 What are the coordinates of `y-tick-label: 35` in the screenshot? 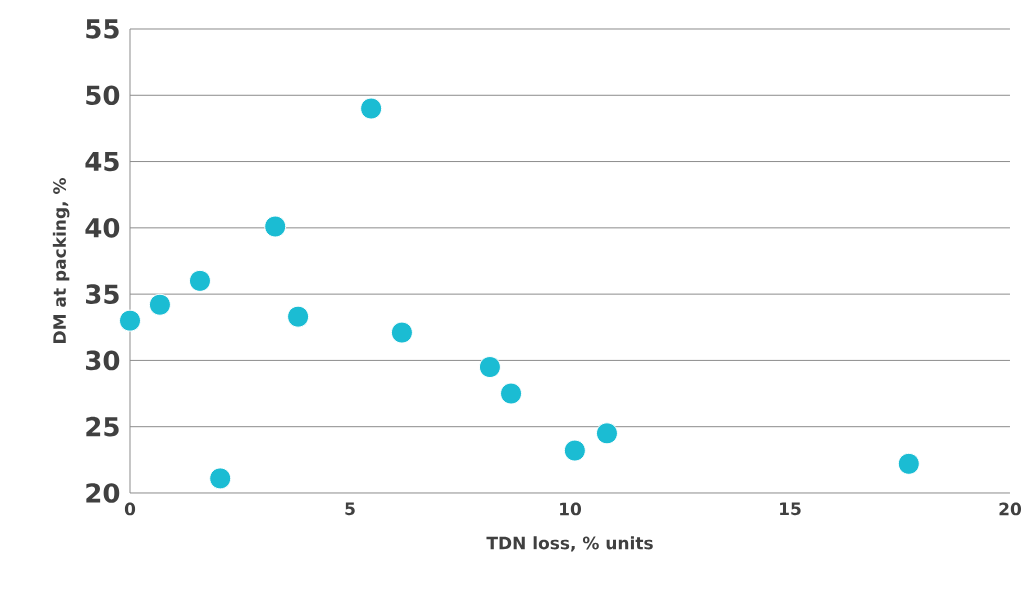 It's located at (102, 294).